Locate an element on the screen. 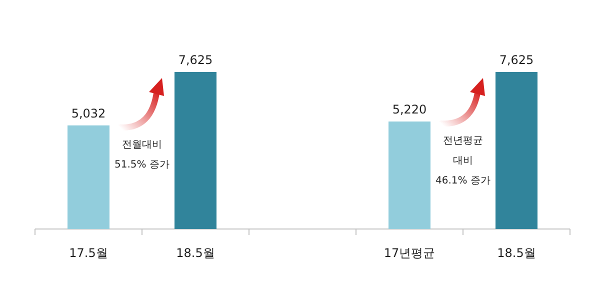 The width and height of the screenshot is (600, 281). data-label: 5,220 is located at coordinates (409, 109).